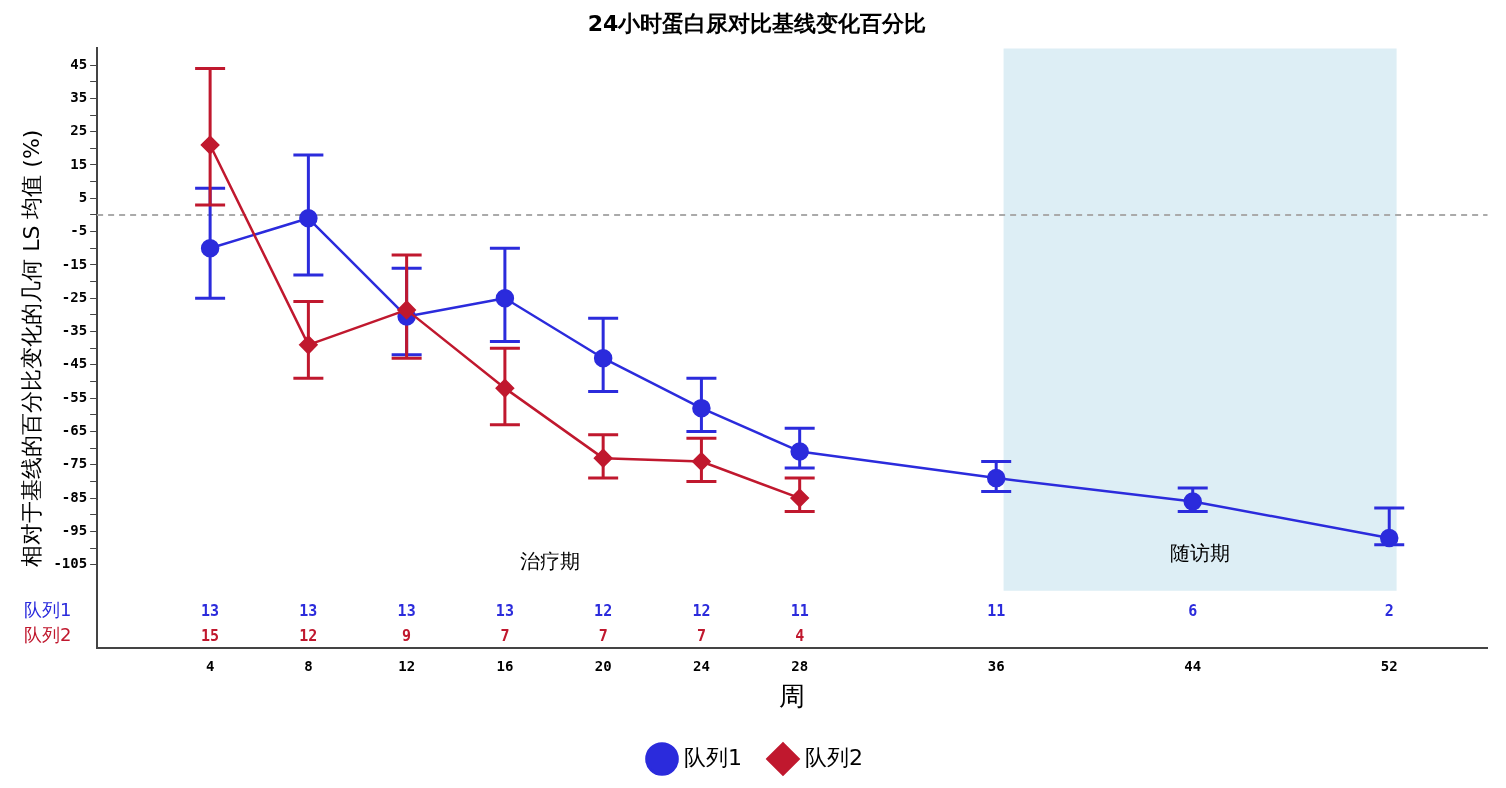  I want to click on y-tick-label: -35, so click(74, 330).